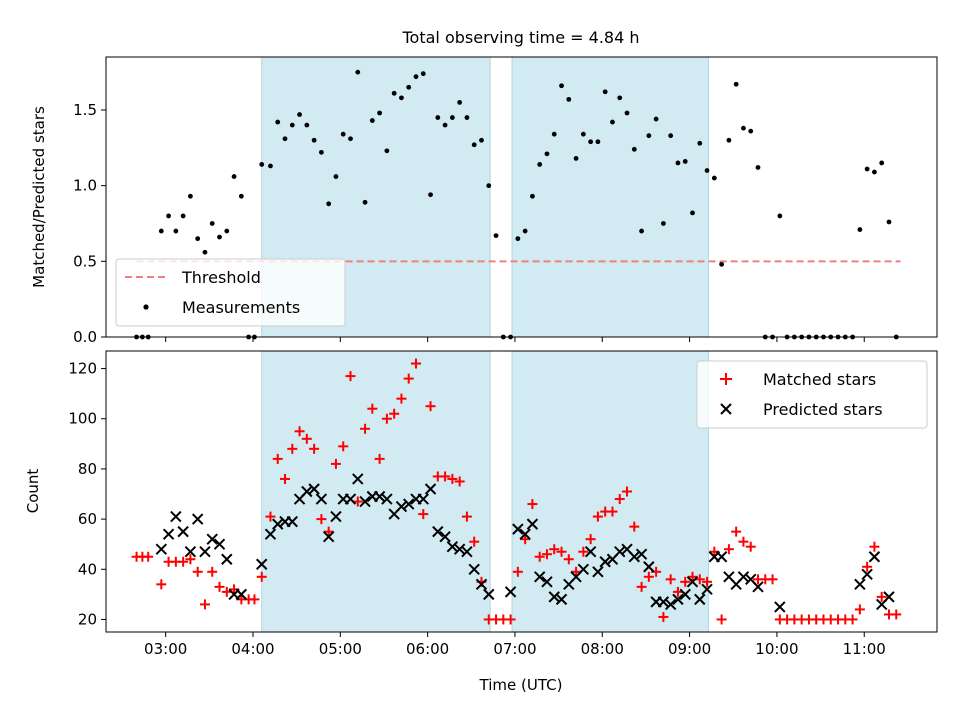  What do you see at coordinates (819, 379) in the screenshot?
I see `legend-matched-label: Matched stars` at bounding box center [819, 379].